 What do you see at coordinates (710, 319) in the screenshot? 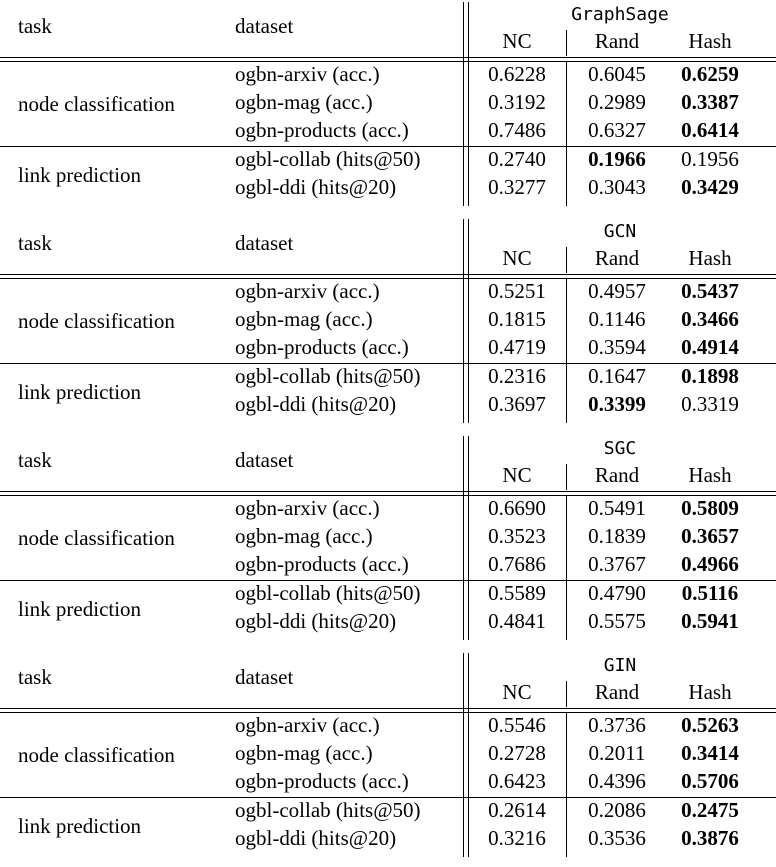
I see `value-hash: 0.3466` at bounding box center [710, 319].